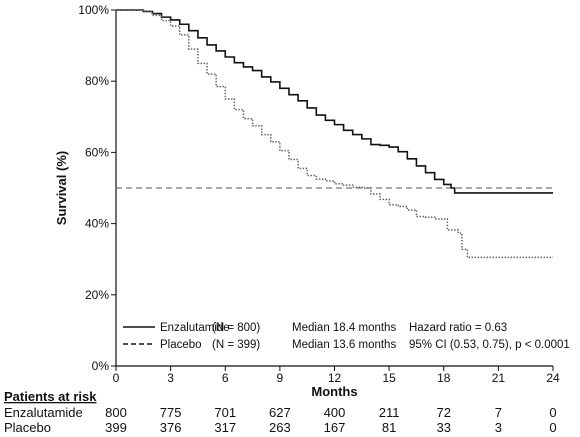 This screenshot has width=580, height=437. Describe the element at coordinates (489, 345) in the screenshot. I see `legend-stat: 95% CI (0.53, 0.75), p < 0.0001` at that location.